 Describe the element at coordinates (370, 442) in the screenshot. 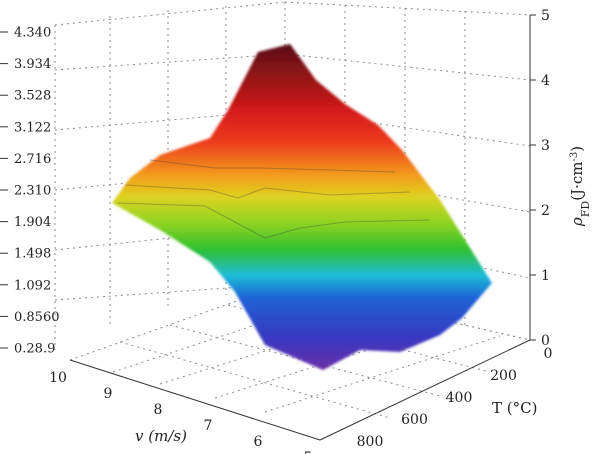

I see `t-tick-label: 800` at that location.